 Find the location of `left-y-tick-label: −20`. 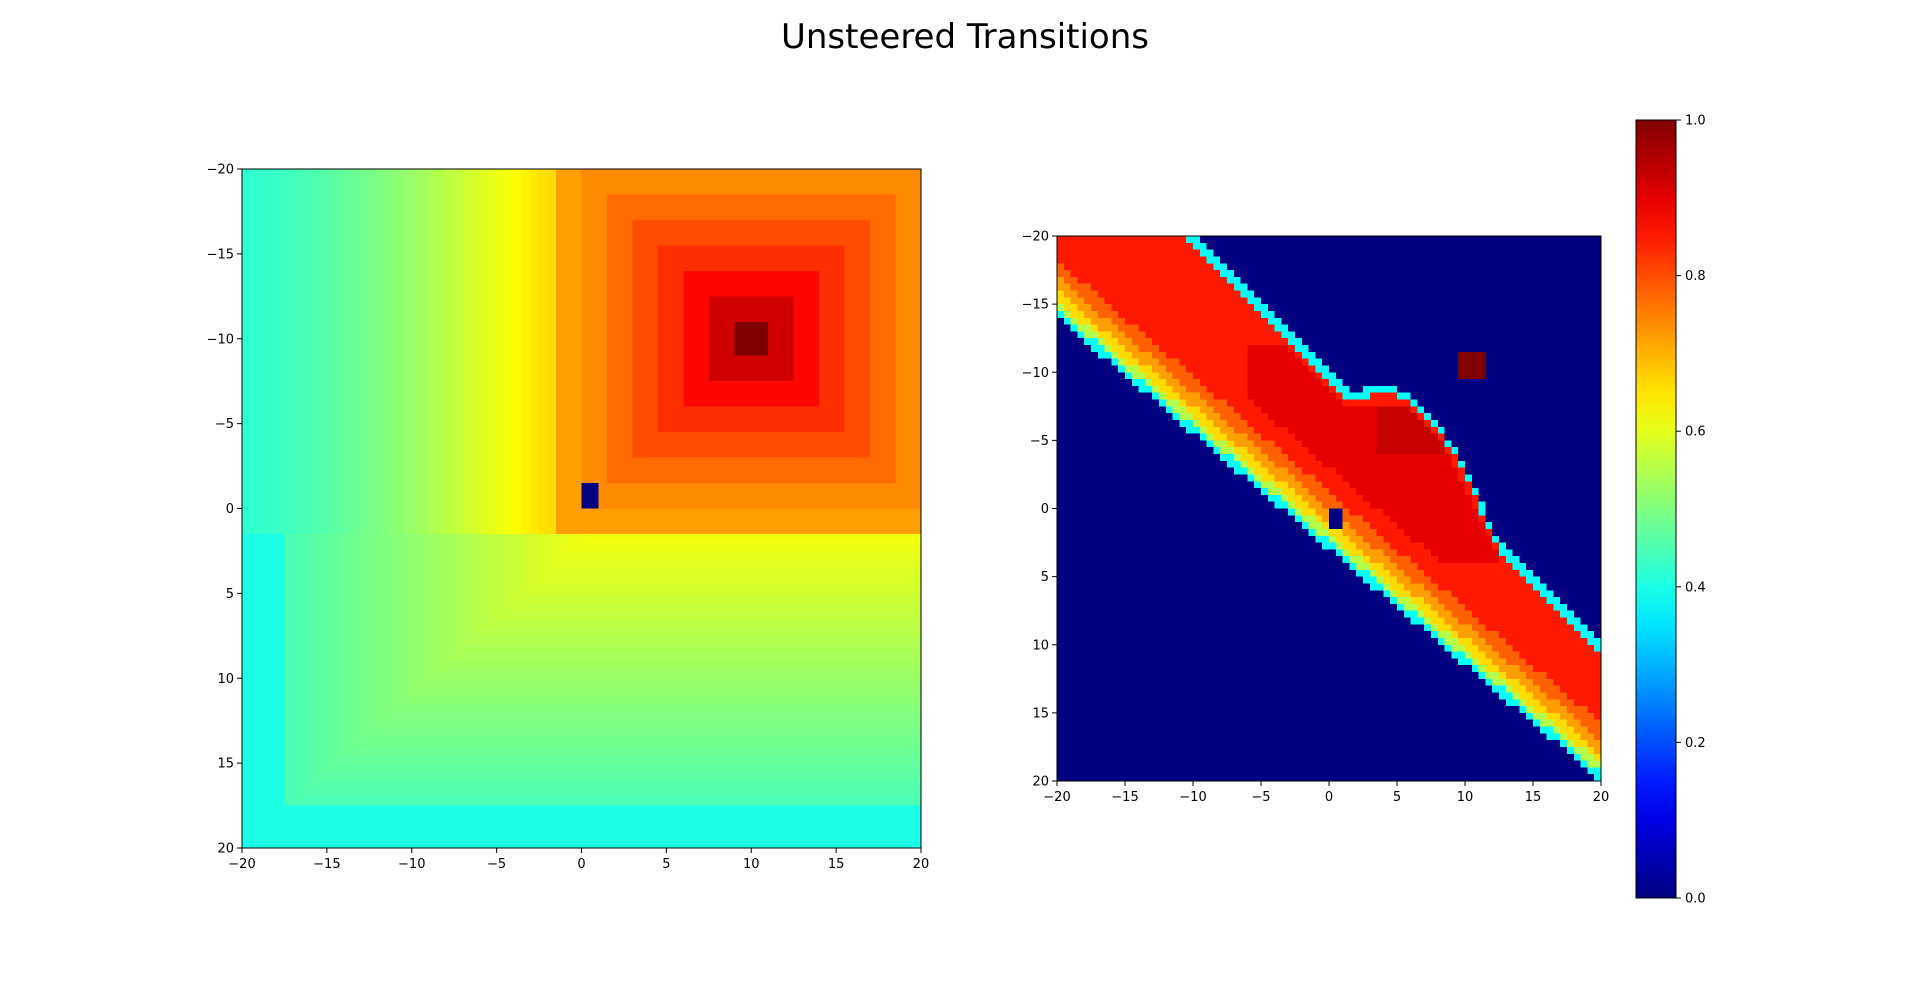

left-y-tick-label: −20 is located at coordinates (220, 170).